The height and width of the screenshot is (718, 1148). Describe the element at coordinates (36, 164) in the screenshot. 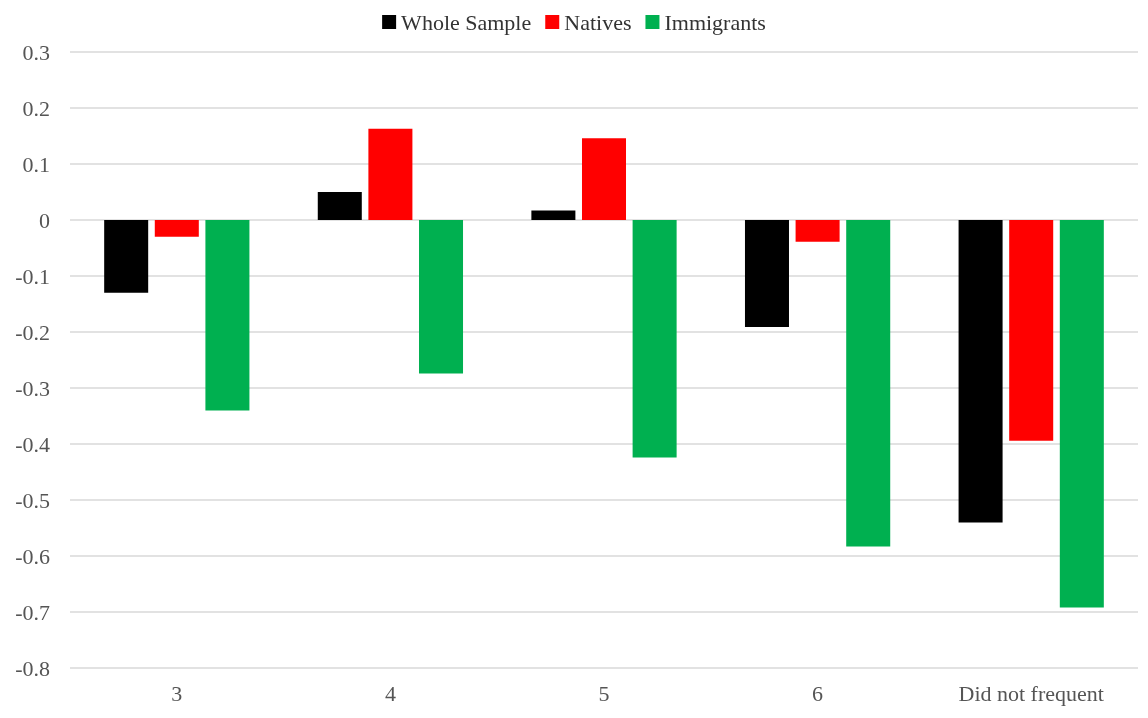

I see `y-tick-label: 0.1` at that location.